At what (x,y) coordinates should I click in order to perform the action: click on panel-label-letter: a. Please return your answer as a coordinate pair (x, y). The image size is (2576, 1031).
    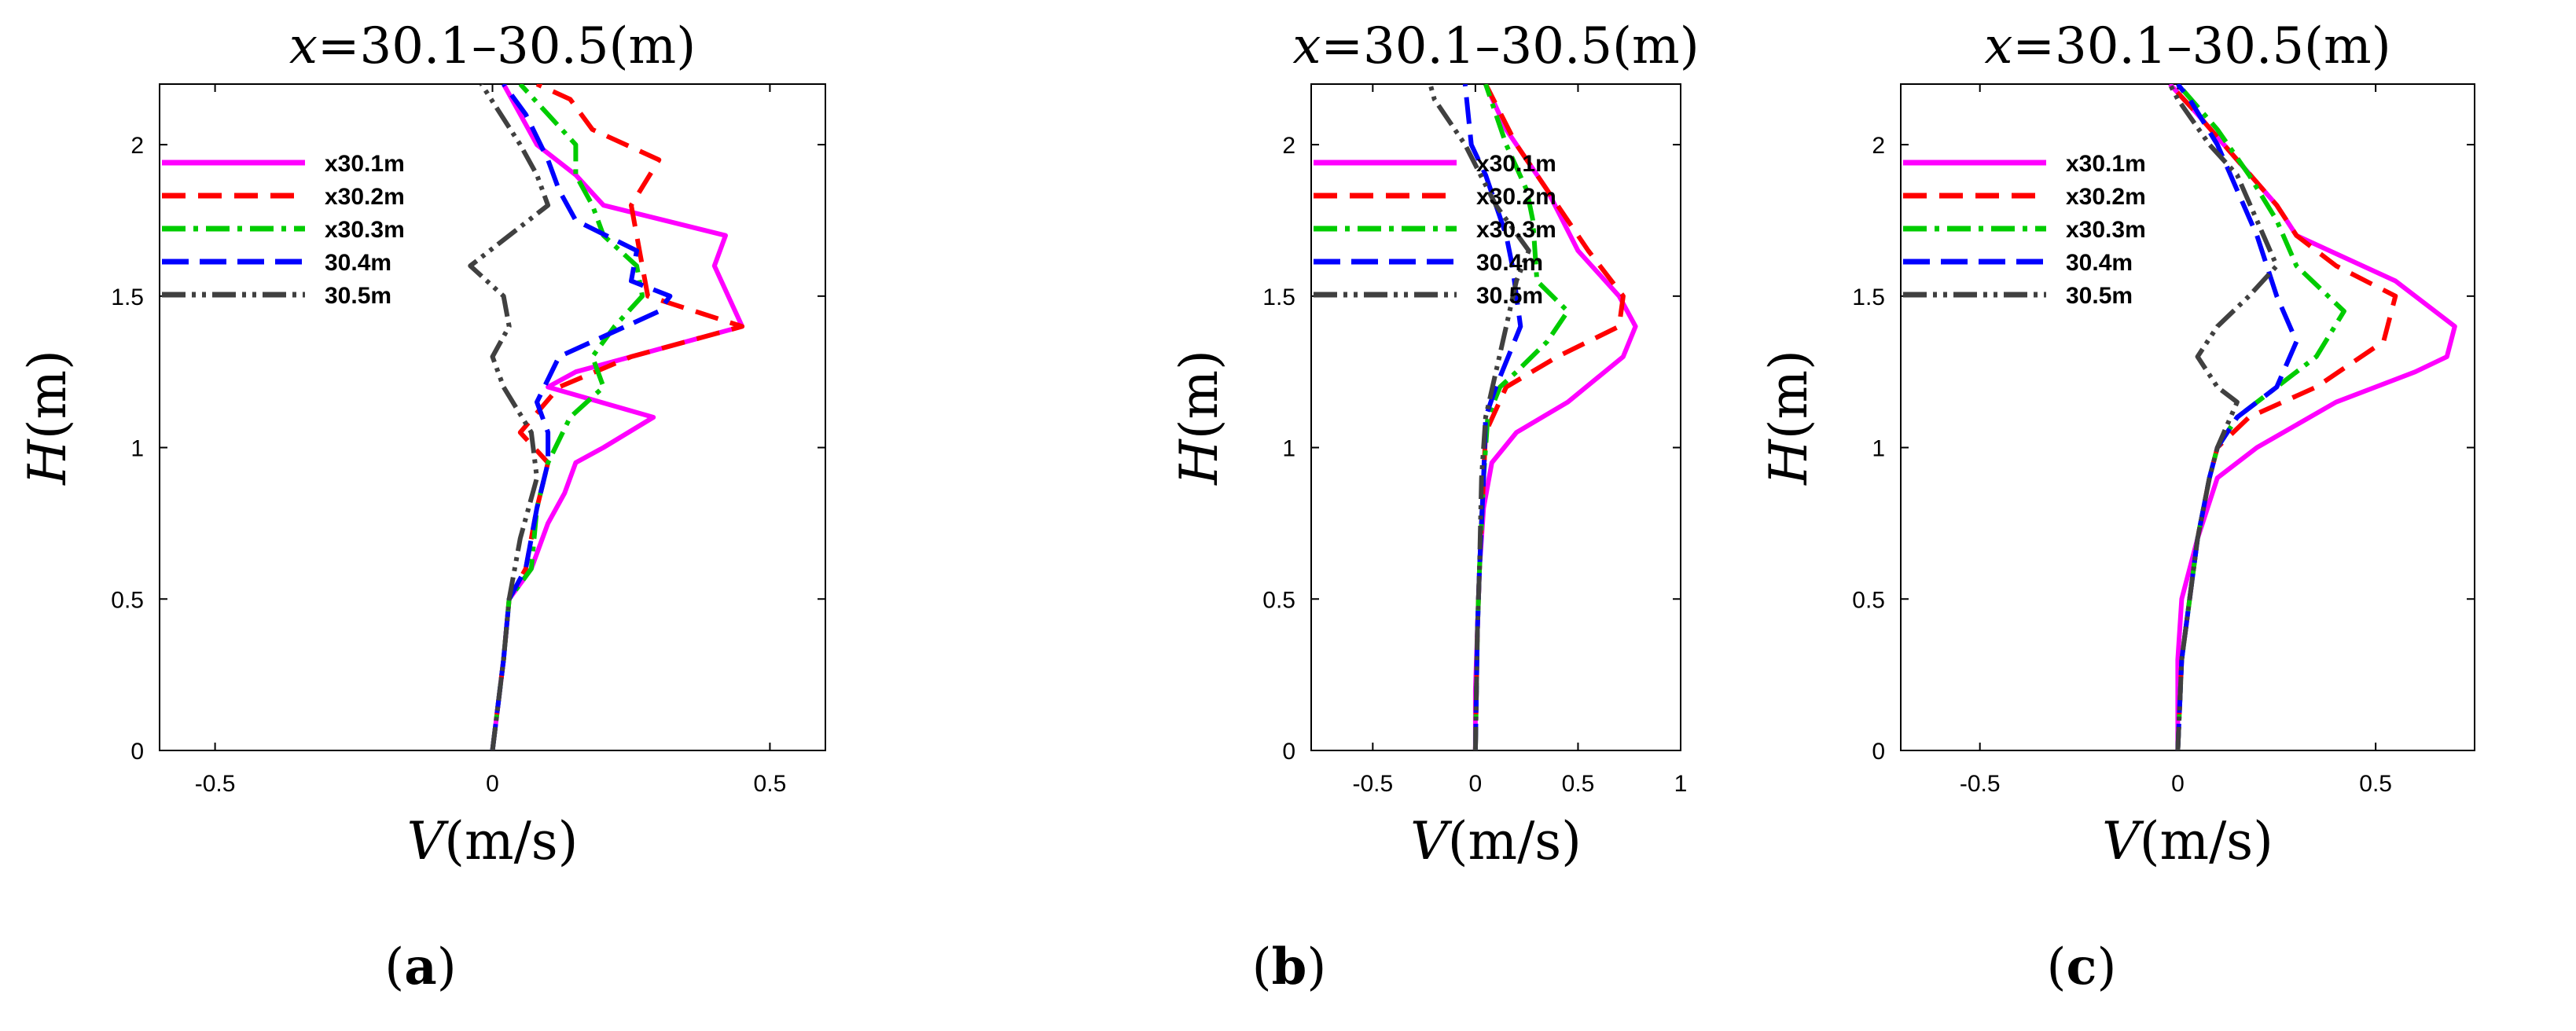
    Looking at the image, I should click on (420, 966).